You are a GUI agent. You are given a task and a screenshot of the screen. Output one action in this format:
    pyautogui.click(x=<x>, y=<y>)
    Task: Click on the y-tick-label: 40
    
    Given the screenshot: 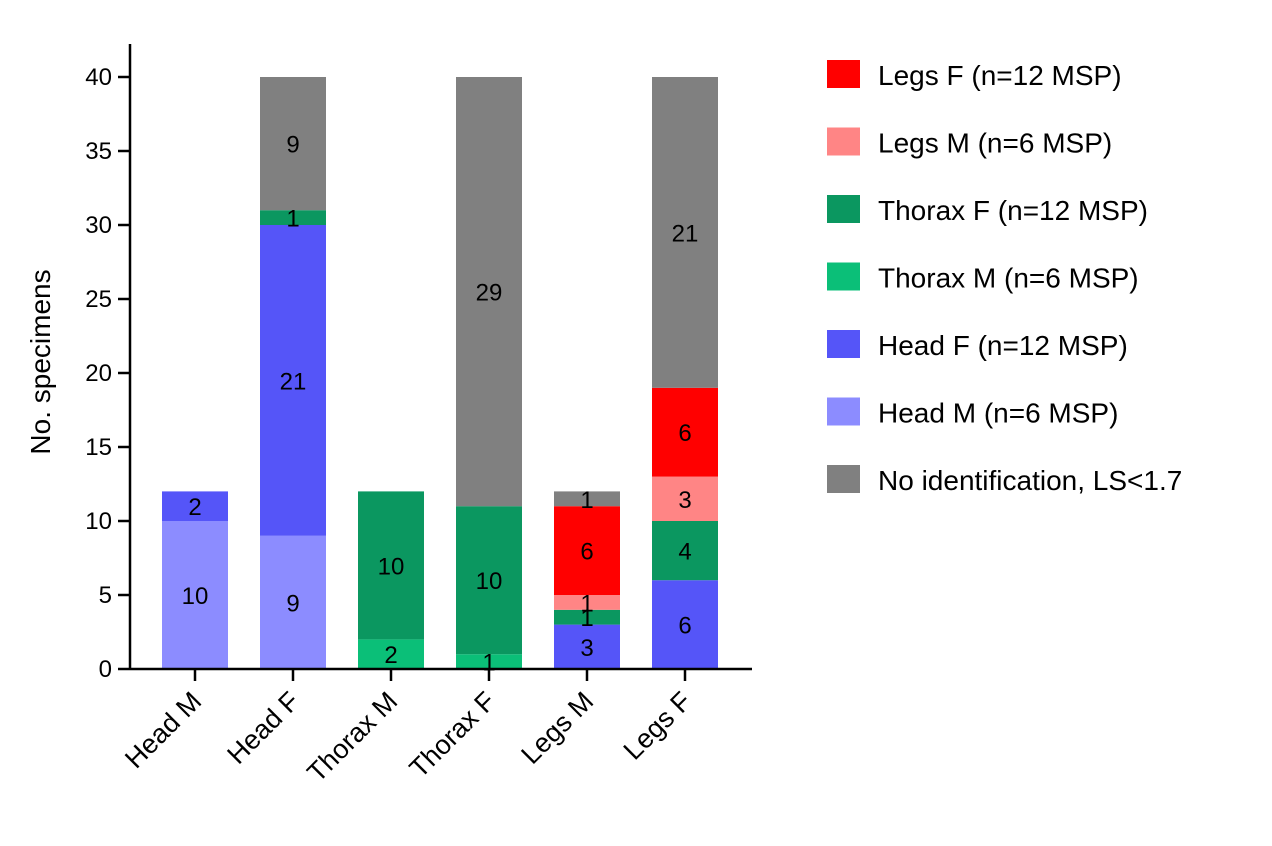 What is the action you would take?
    pyautogui.click(x=98, y=77)
    